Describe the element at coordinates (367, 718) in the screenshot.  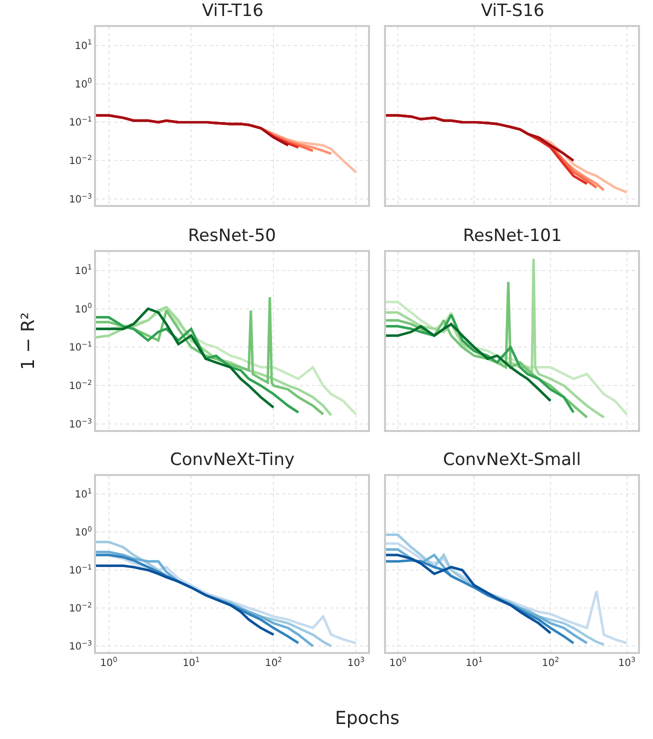
I see `x-axis-title: Epochs` at that location.